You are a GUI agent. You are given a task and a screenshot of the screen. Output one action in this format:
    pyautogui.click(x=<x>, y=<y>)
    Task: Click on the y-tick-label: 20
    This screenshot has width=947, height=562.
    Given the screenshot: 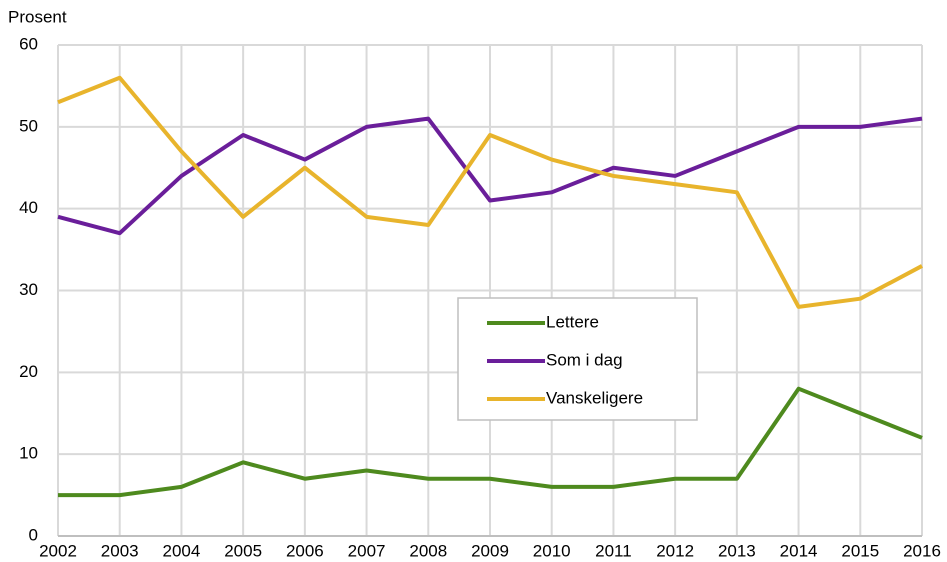 What is the action you would take?
    pyautogui.click(x=28, y=371)
    